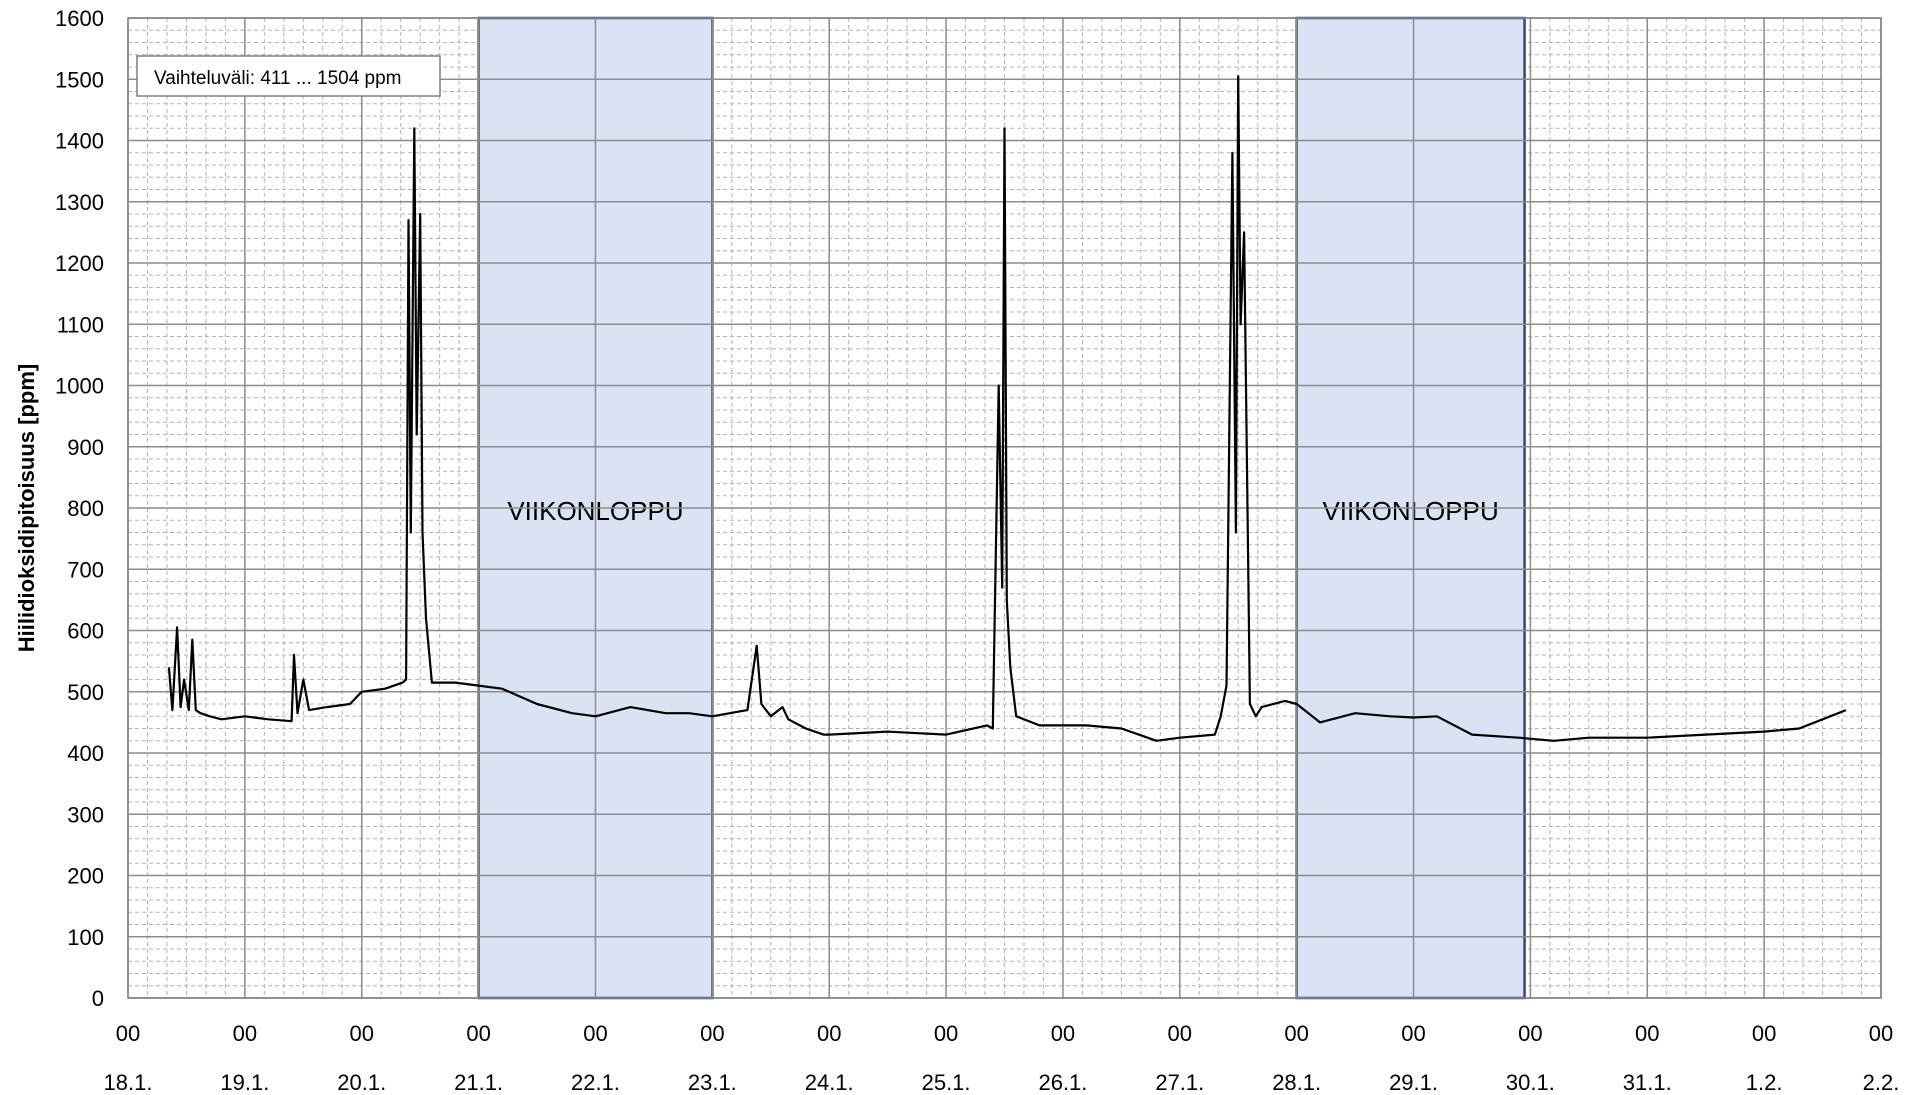 This screenshot has width=1910, height=1095. Describe the element at coordinates (1062, 1082) in the screenshot. I see `x-tick-date-label: 26.1.` at that location.